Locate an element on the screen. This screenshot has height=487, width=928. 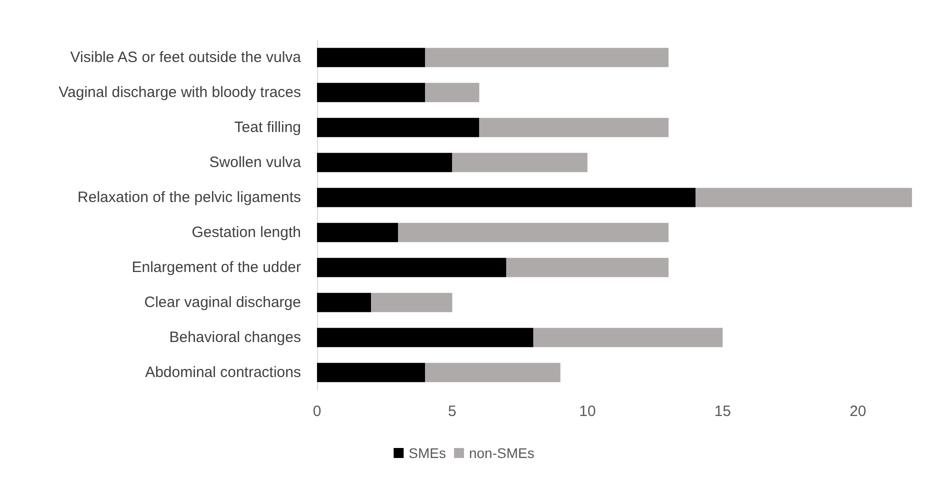
y-tick-label: Enlargement of the udder is located at coordinates (216, 267).